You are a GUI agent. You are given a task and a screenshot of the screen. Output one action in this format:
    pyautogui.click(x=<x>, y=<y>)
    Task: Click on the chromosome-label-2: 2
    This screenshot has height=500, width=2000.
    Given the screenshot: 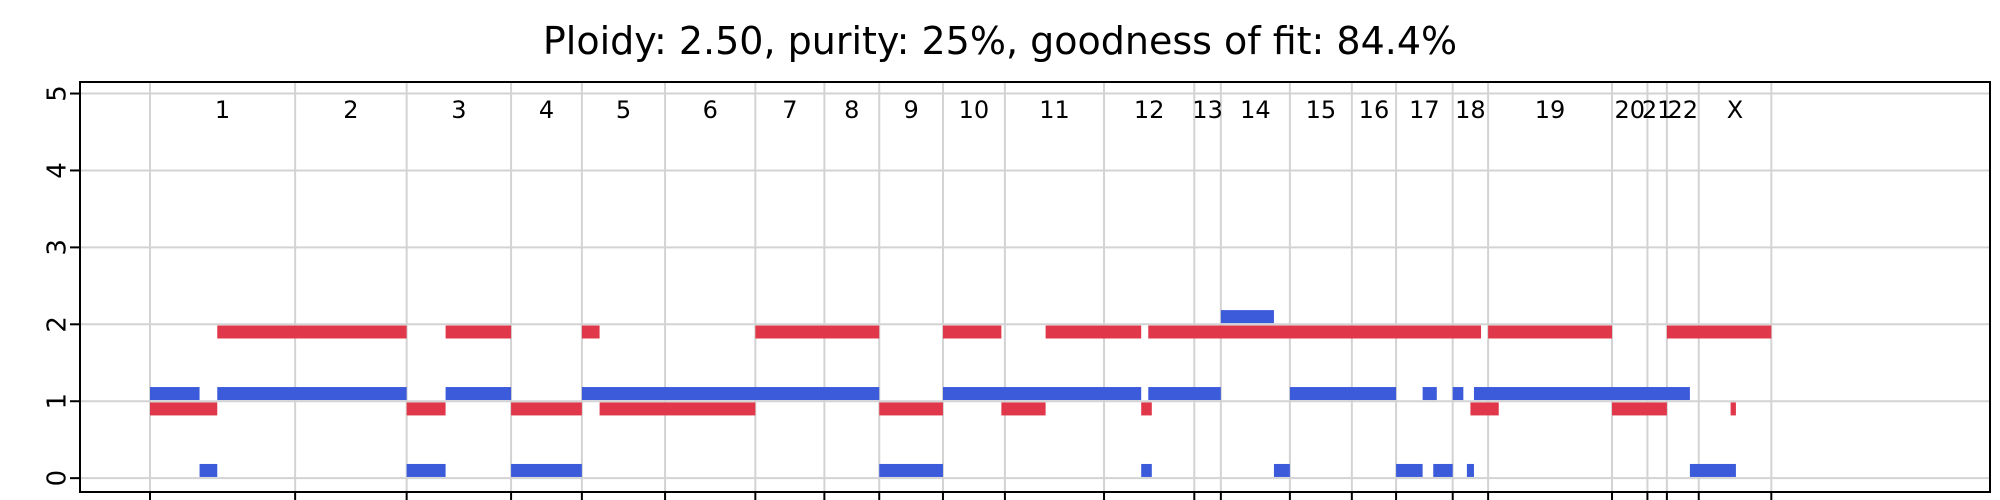 What is the action you would take?
    pyautogui.click(x=350, y=110)
    